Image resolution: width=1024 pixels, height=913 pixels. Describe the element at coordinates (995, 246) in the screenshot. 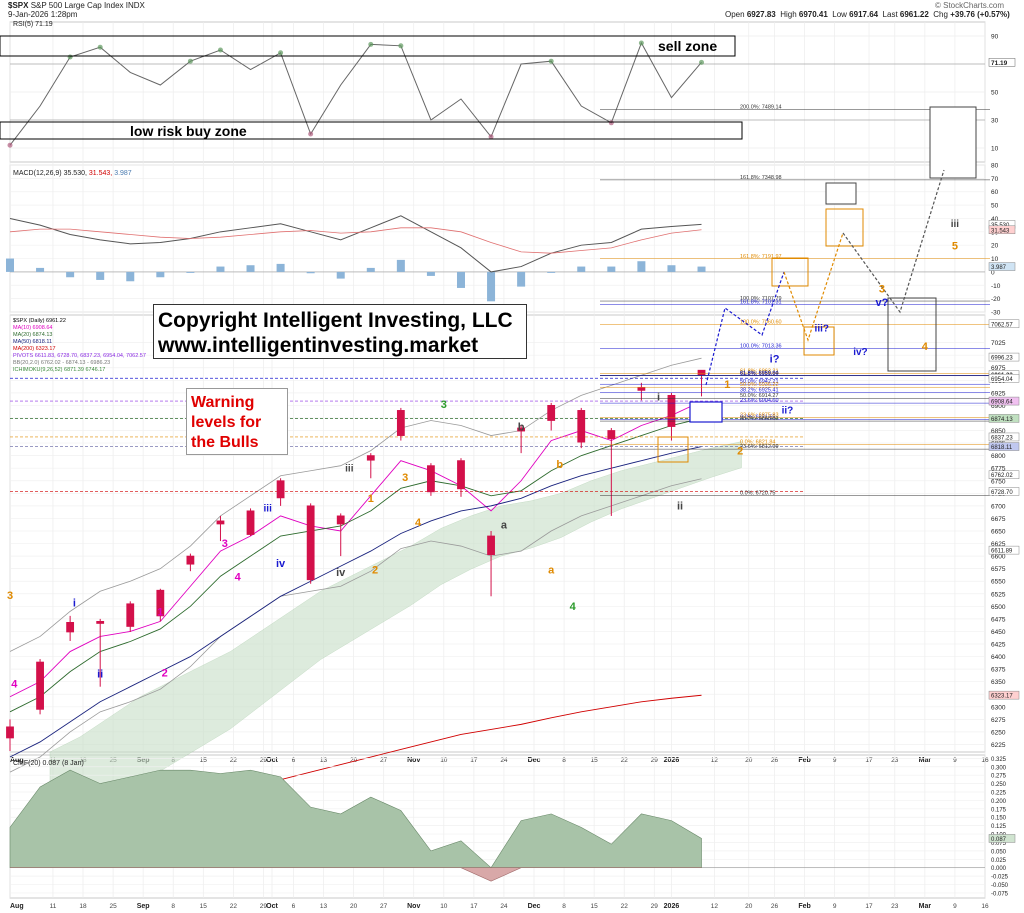

I see `macd-tick-label: 20` at that location.